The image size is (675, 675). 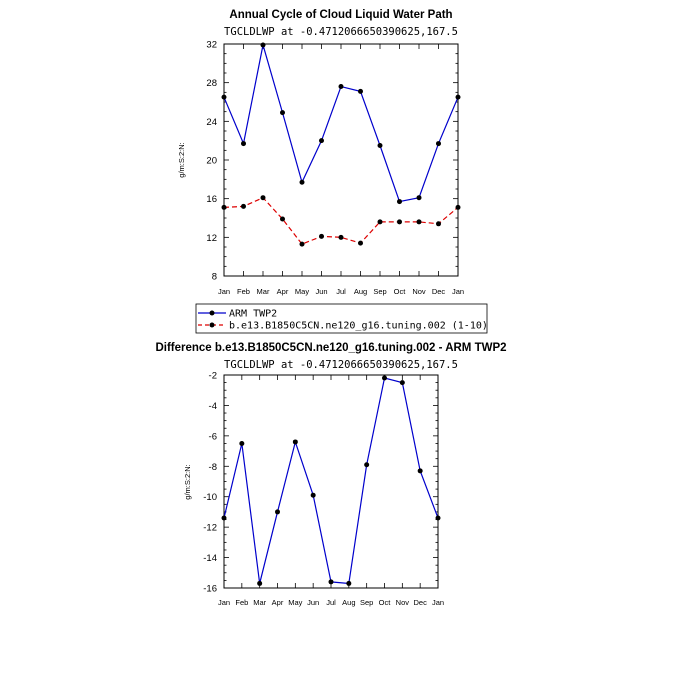 What do you see at coordinates (210, 528) in the screenshot?
I see `y-tick-label: -12` at bounding box center [210, 528].